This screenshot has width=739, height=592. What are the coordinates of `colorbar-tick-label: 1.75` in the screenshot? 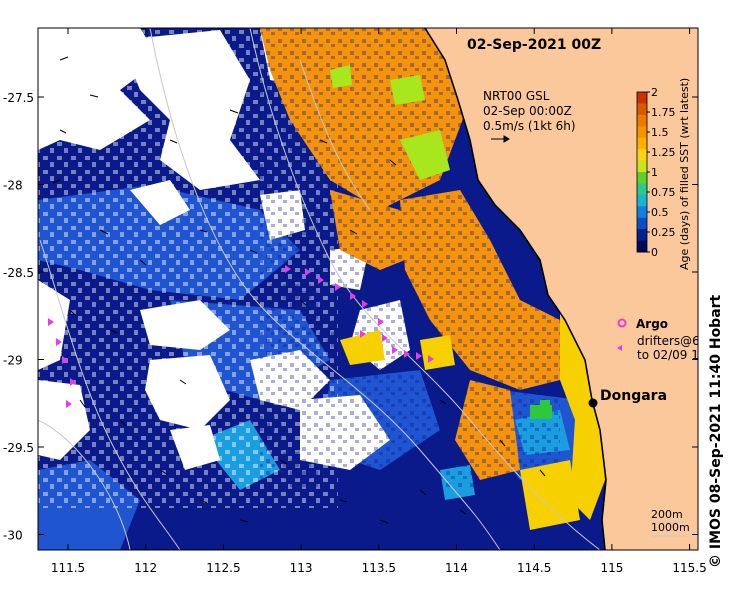 It's located at (663, 112).